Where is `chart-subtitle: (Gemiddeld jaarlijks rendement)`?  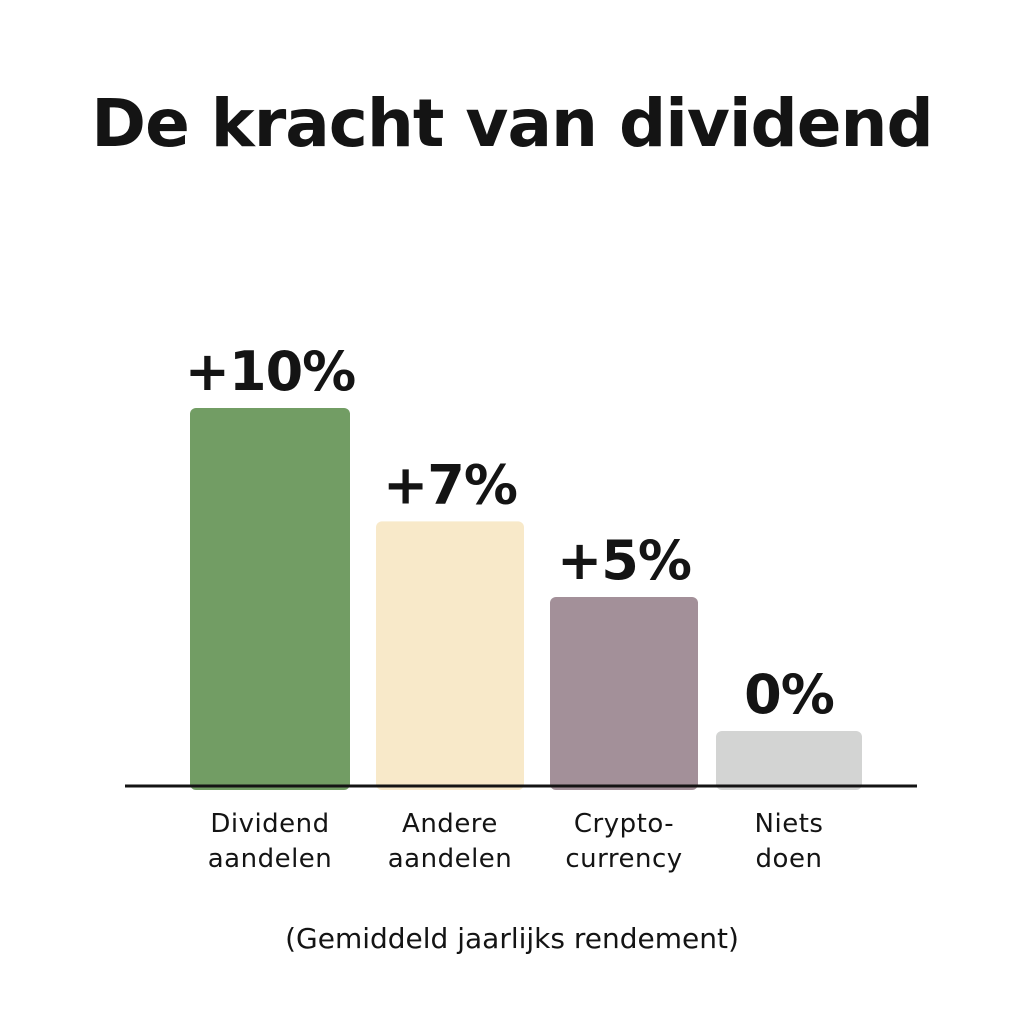
chart-subtitle: (Gemiddeld jaarlijks rendement) is located at coordinates (512, 938).